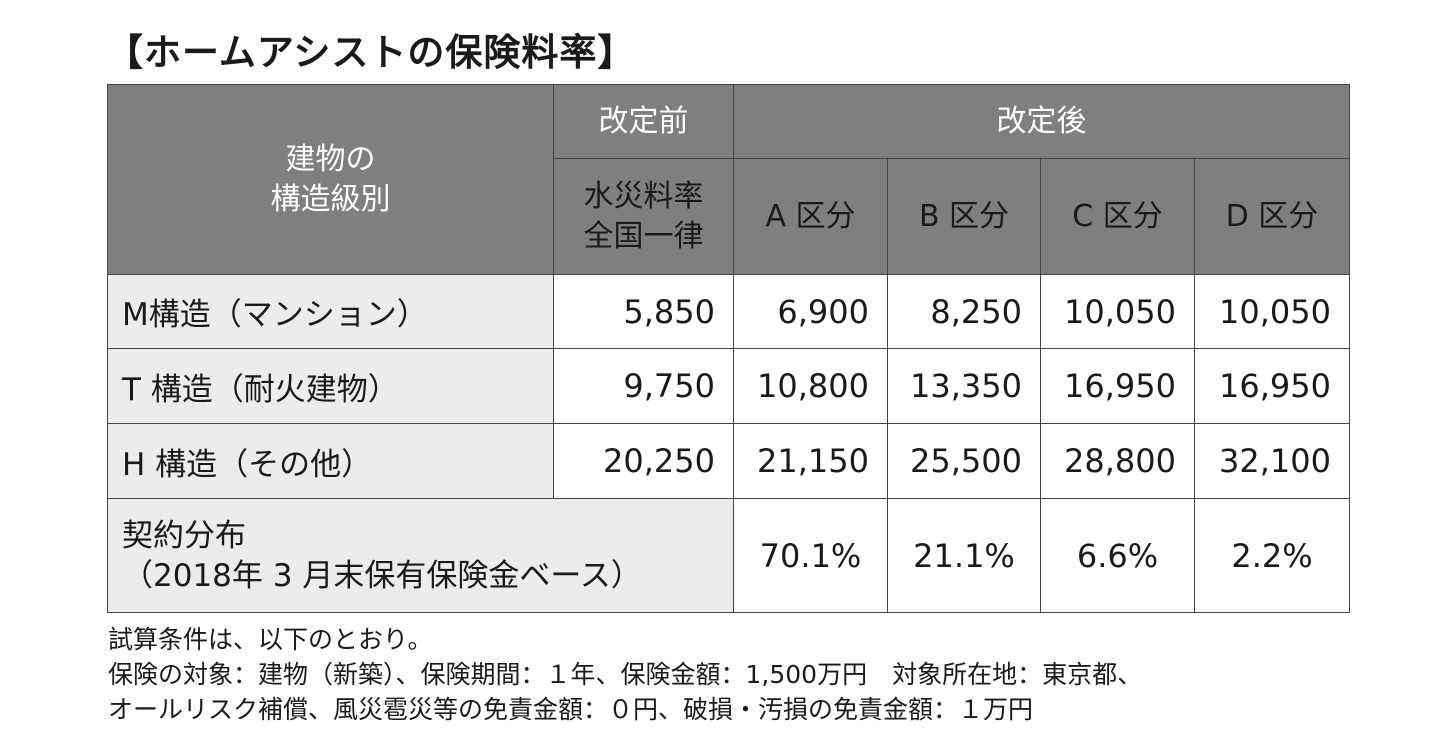 Image resolution: width=1432 pixels, height=751 pixels. Describe the element at coordinates (964, 461) in the screenshot. I see `cell-value: 25,500` at that location.